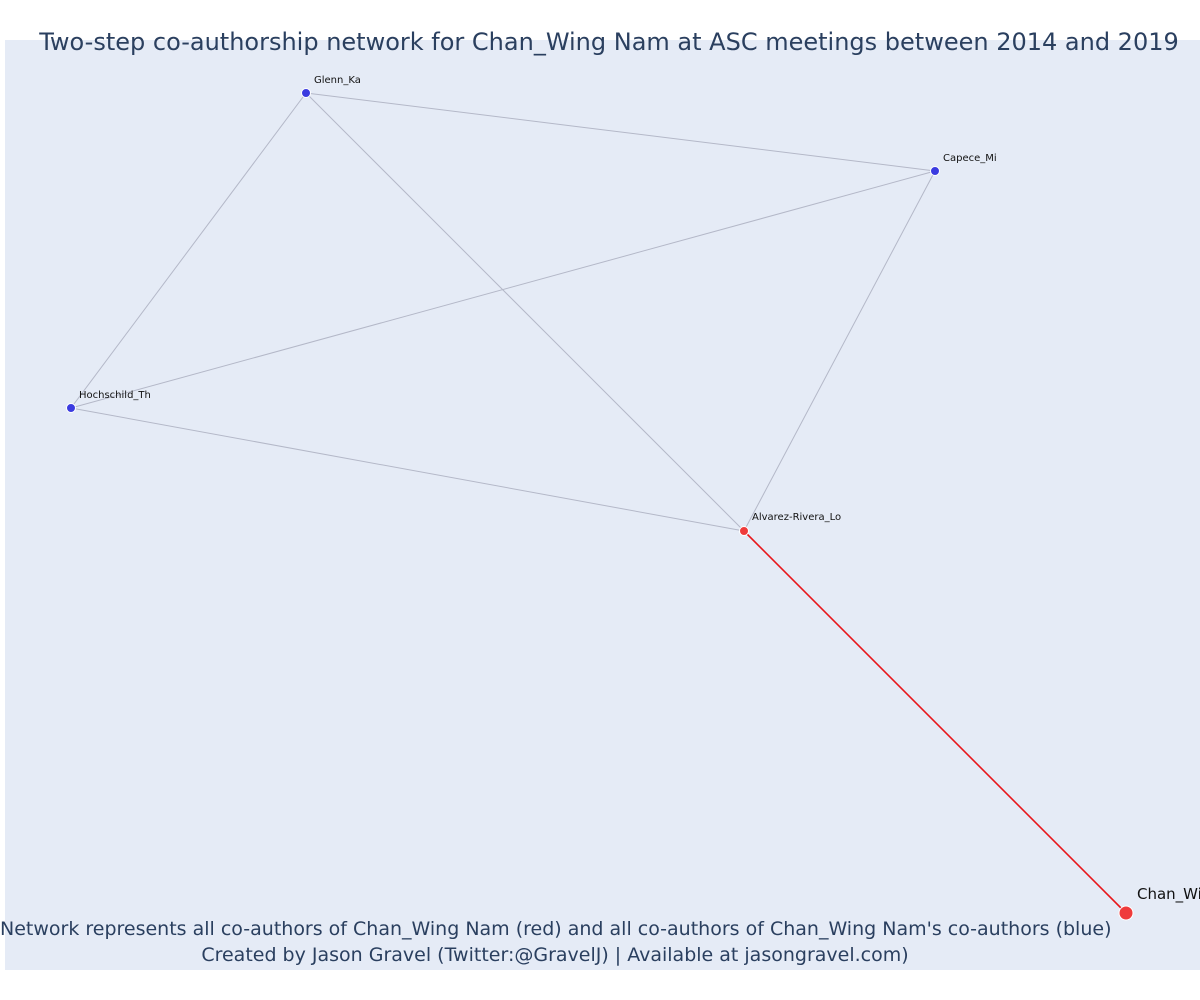 The image size is (1200, 1000). I want to click on edge-capece-mi-alvarez-rivera-lo, so click(839, 351).